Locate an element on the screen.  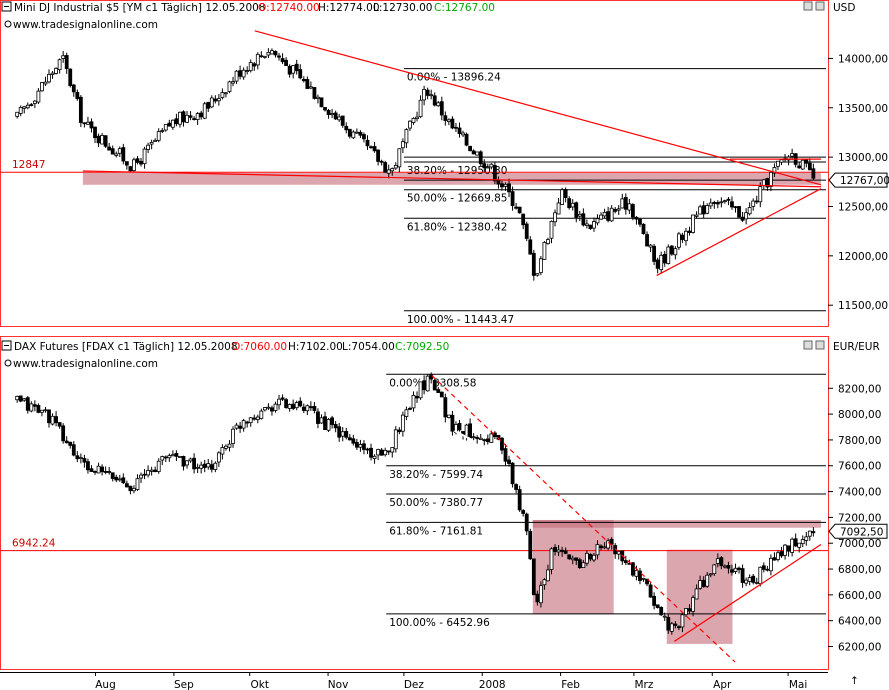
dax-close-button is located at coordinates (820, 345).